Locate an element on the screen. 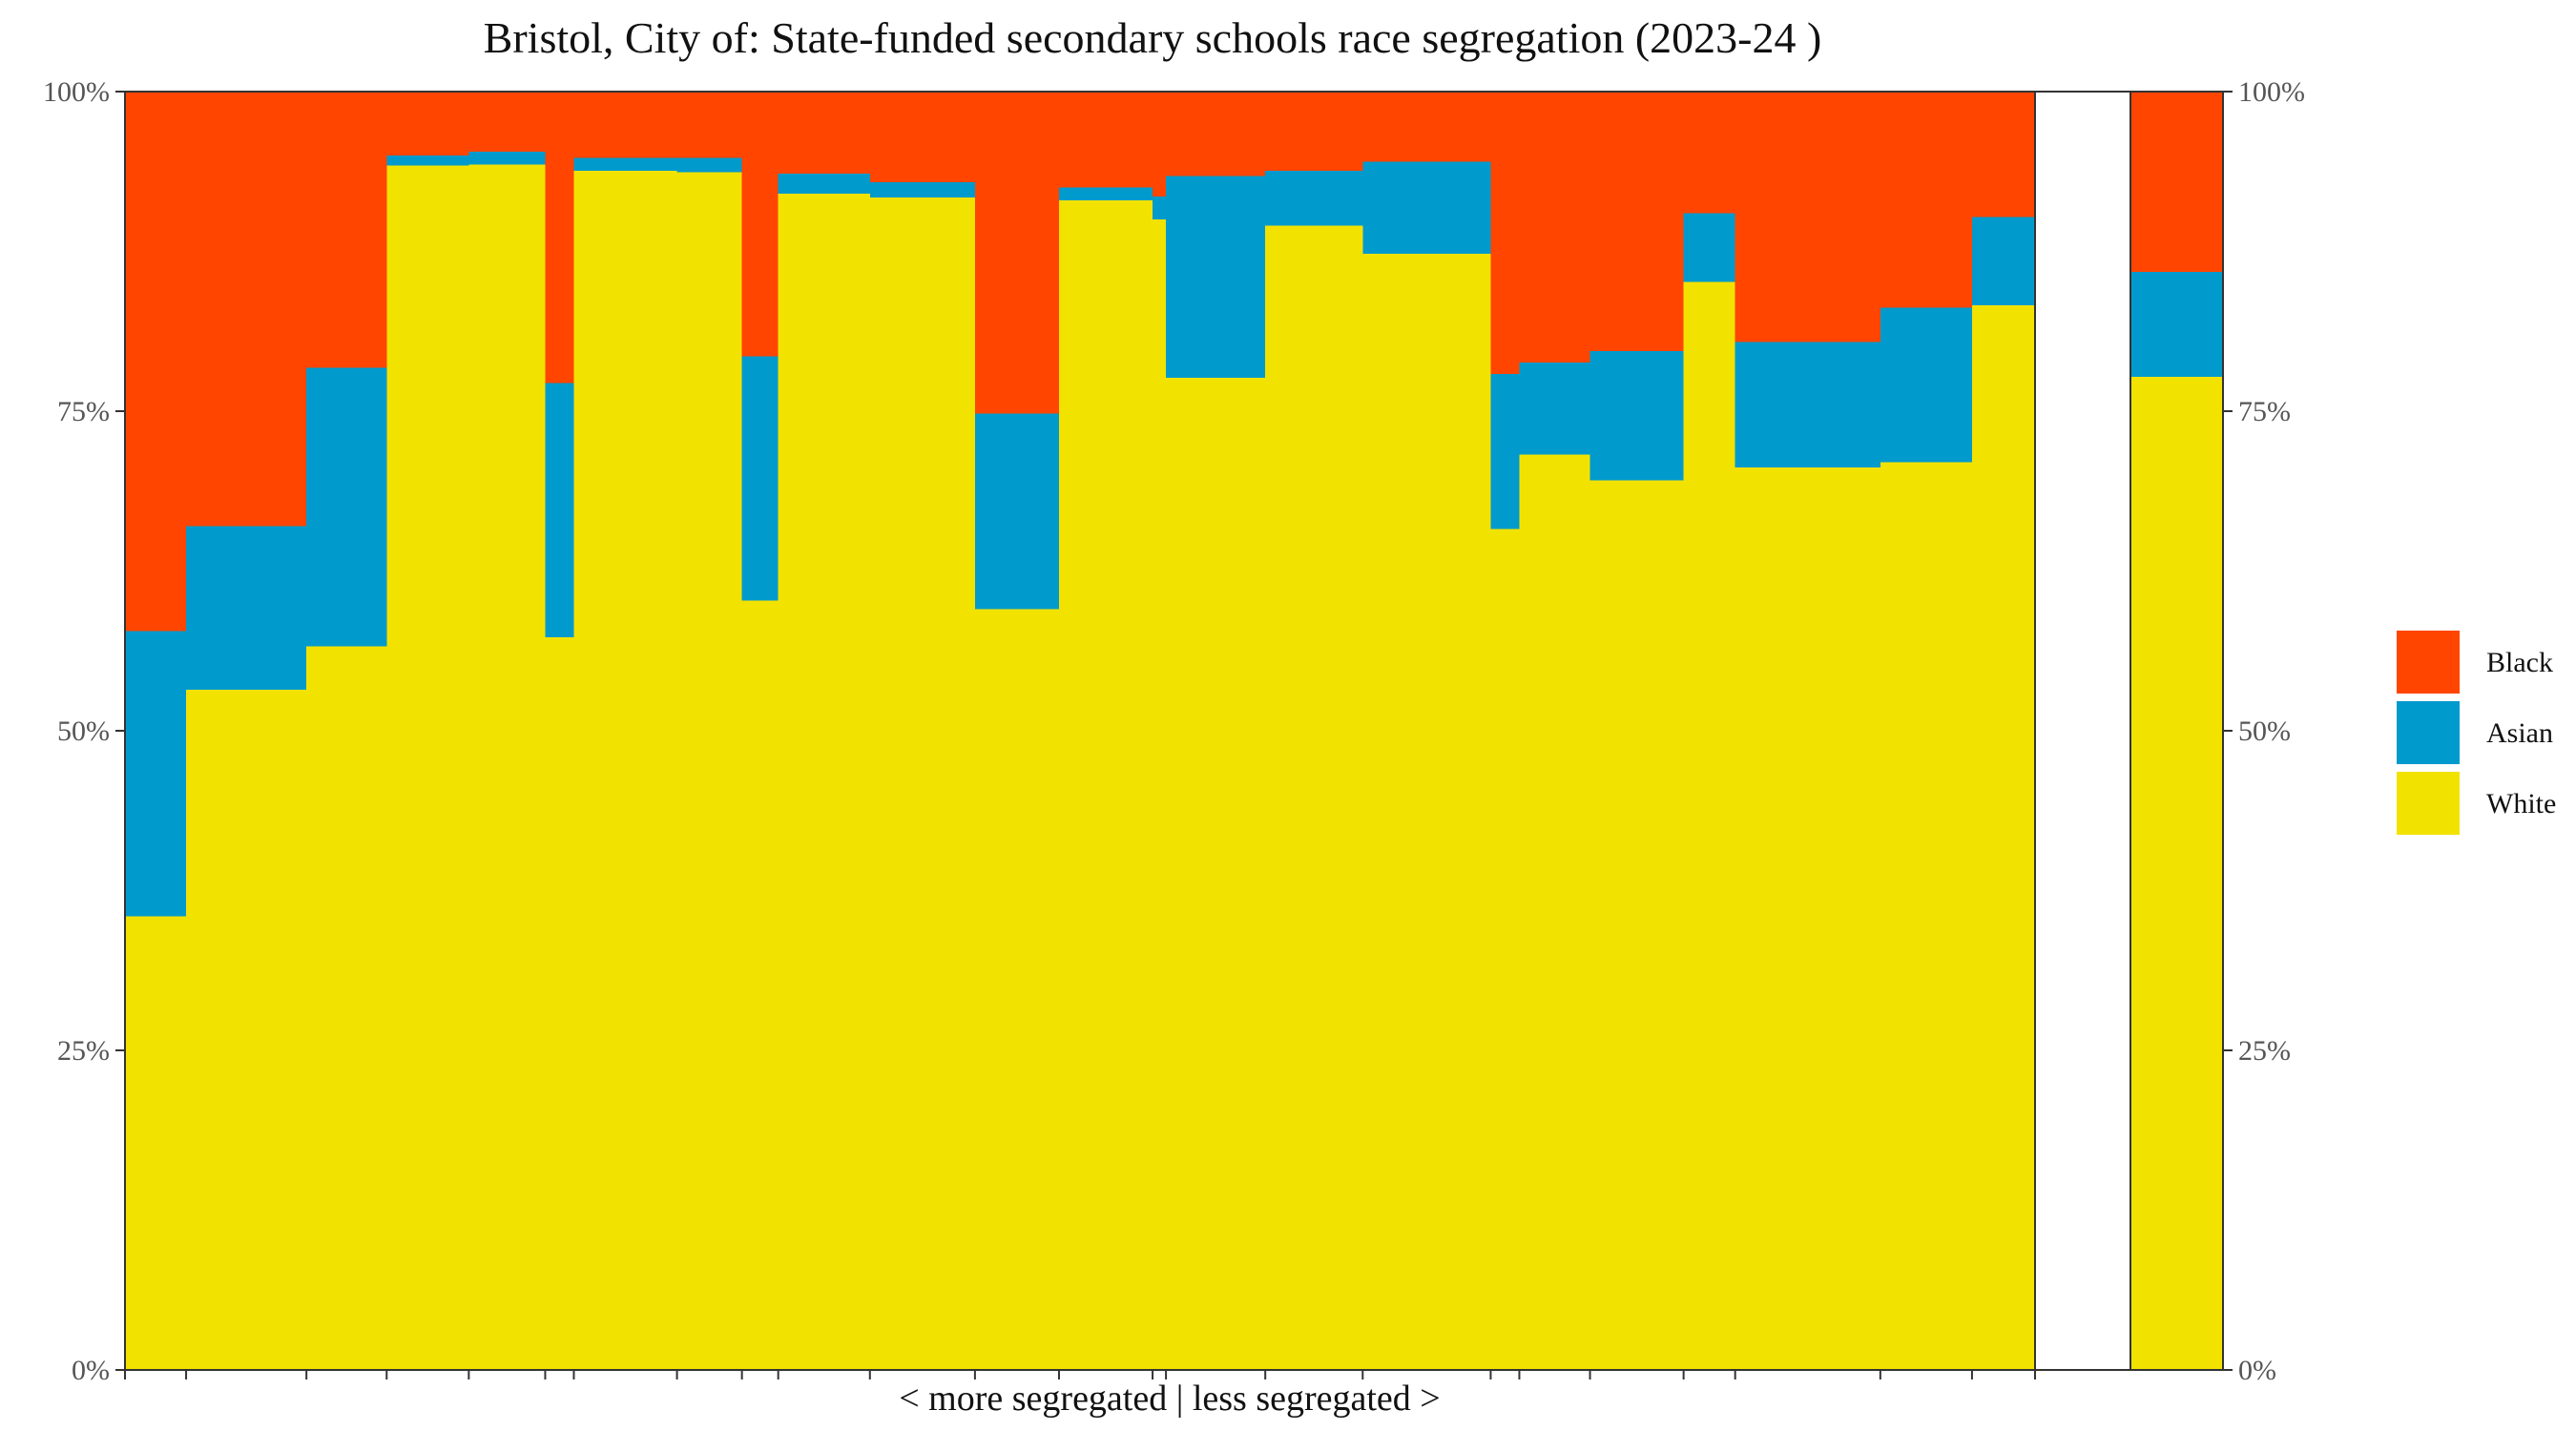 The image size is (2576, 1431). left-y-axis: 0% 25% 50% 75% 100% is located at coordinates (84, 731).